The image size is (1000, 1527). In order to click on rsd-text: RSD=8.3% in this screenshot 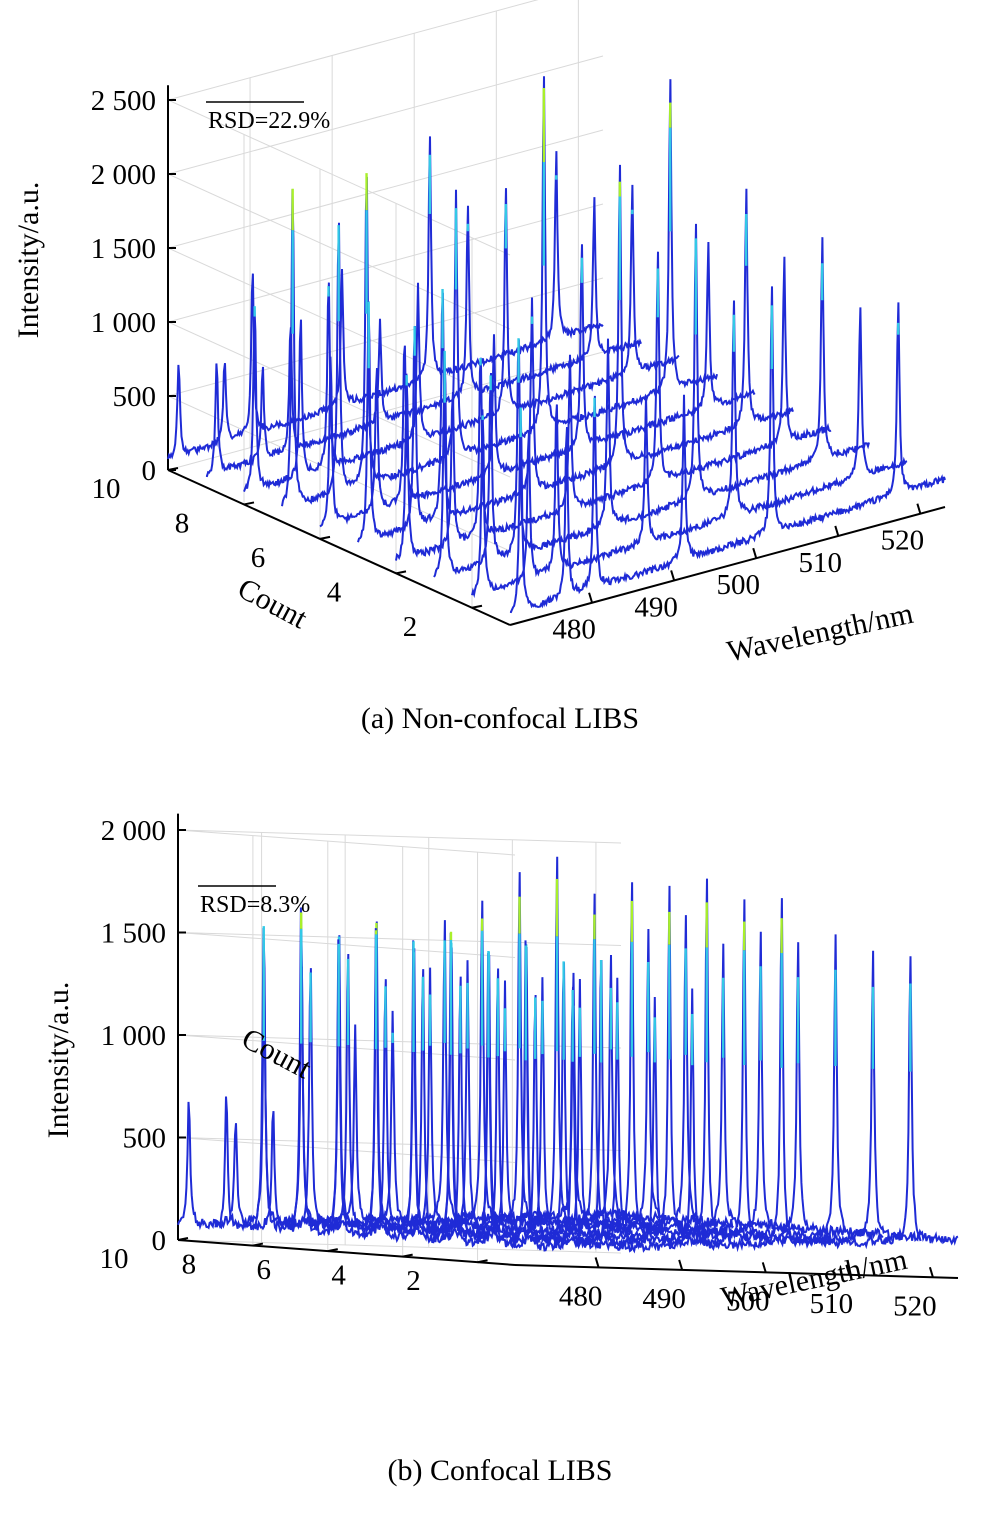, I will do `click(255, 905)`.